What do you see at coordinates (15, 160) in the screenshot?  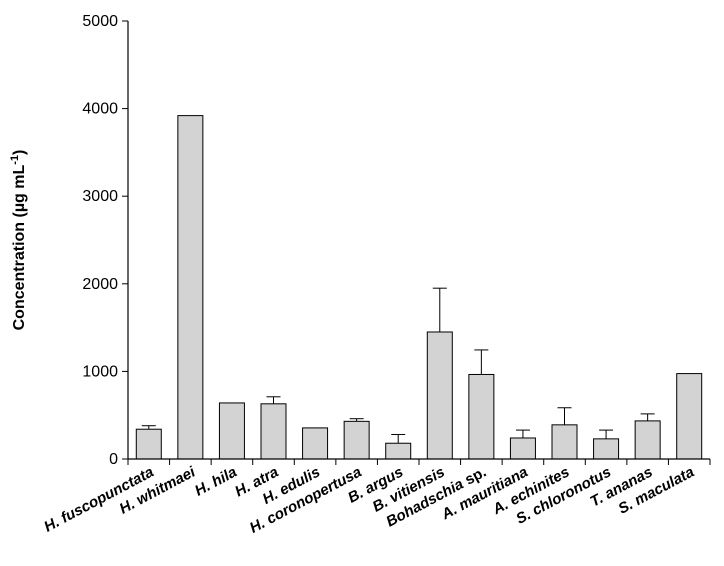 I see `y-axis-label-sup: -1` at bounding box center [15, 160].